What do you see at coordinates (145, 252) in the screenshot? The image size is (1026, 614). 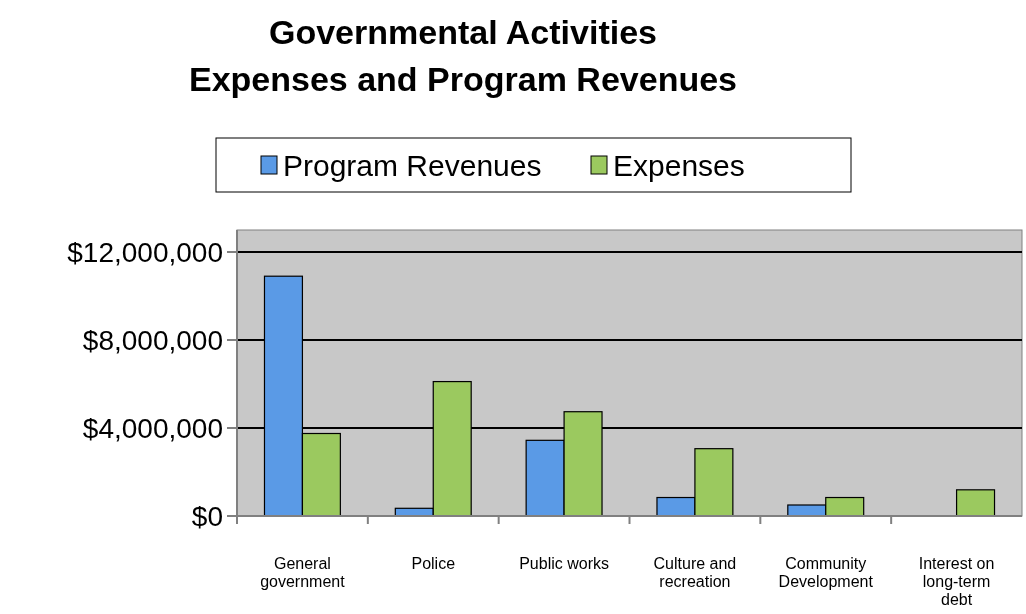 I see `y-tick-label: $12,000,000` at bounding box center [145, 252].